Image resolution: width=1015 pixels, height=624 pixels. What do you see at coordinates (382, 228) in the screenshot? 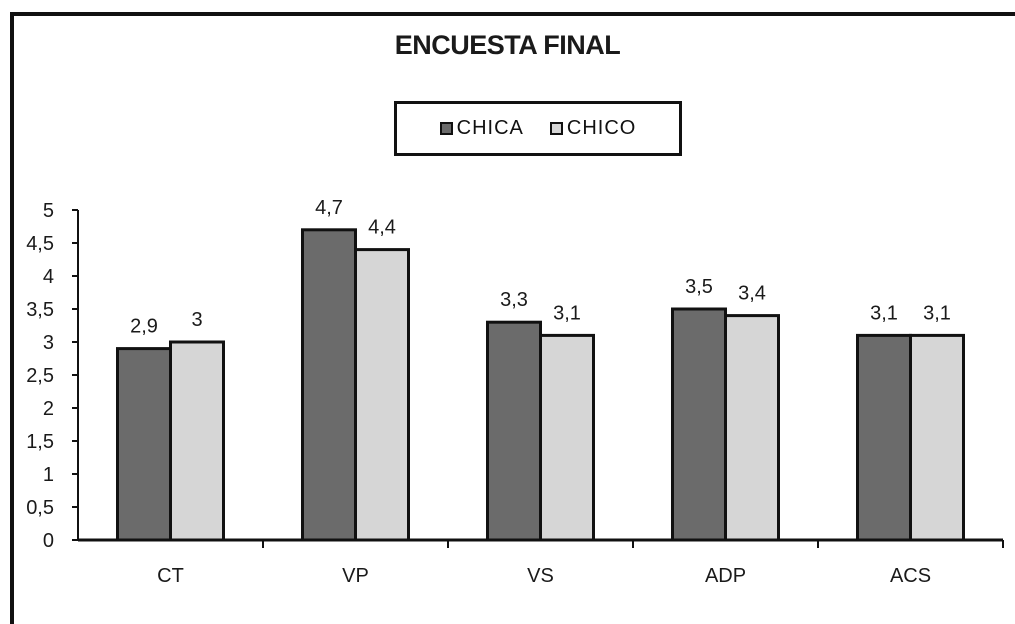
I see `data-label-chico: 4,4` at bounding box center [382, 228].